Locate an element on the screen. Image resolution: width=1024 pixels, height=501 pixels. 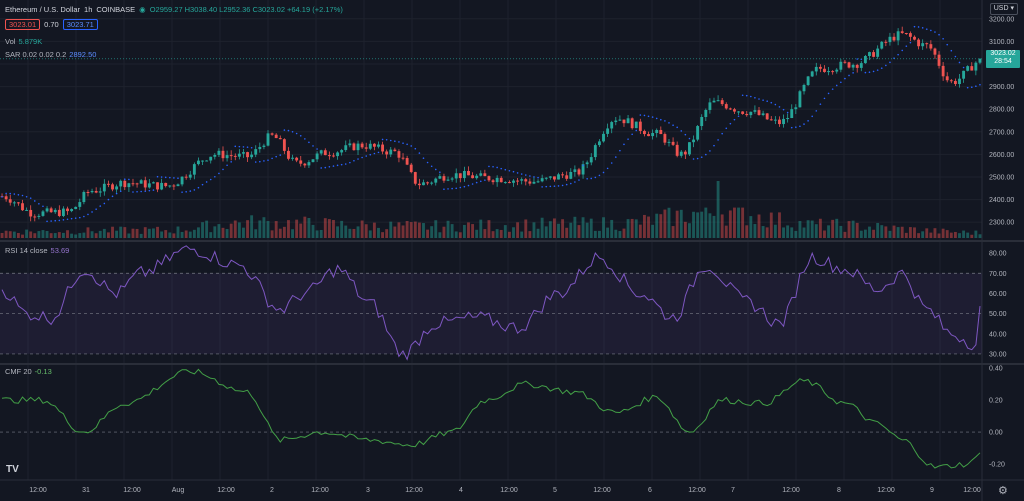
currency-button: USD ▾ is located at coordinates (1003, 9).